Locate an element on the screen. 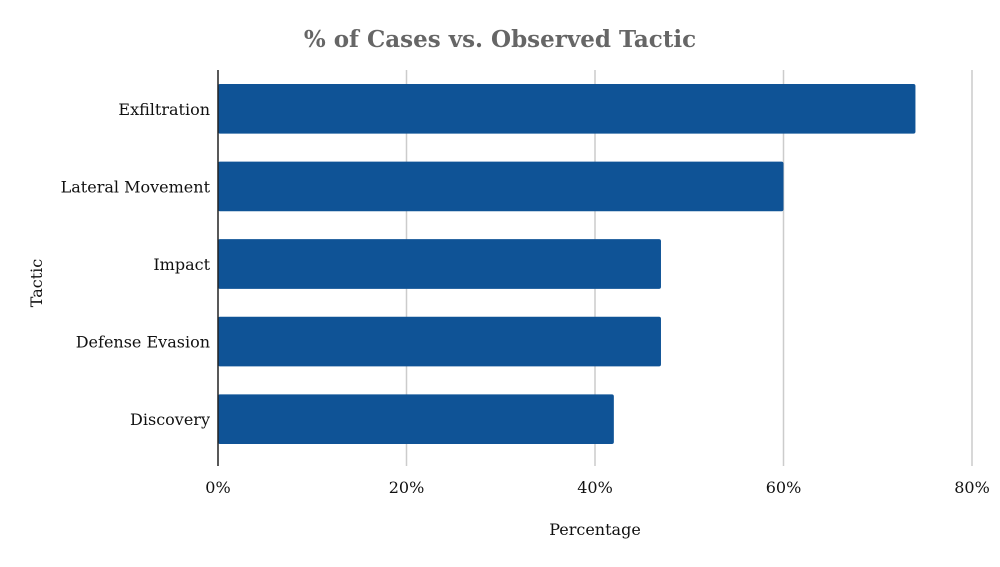 Image resolution: width=1000 pixels, height=567 pixels. category-label: Impact is located at coordinates (181, 264).